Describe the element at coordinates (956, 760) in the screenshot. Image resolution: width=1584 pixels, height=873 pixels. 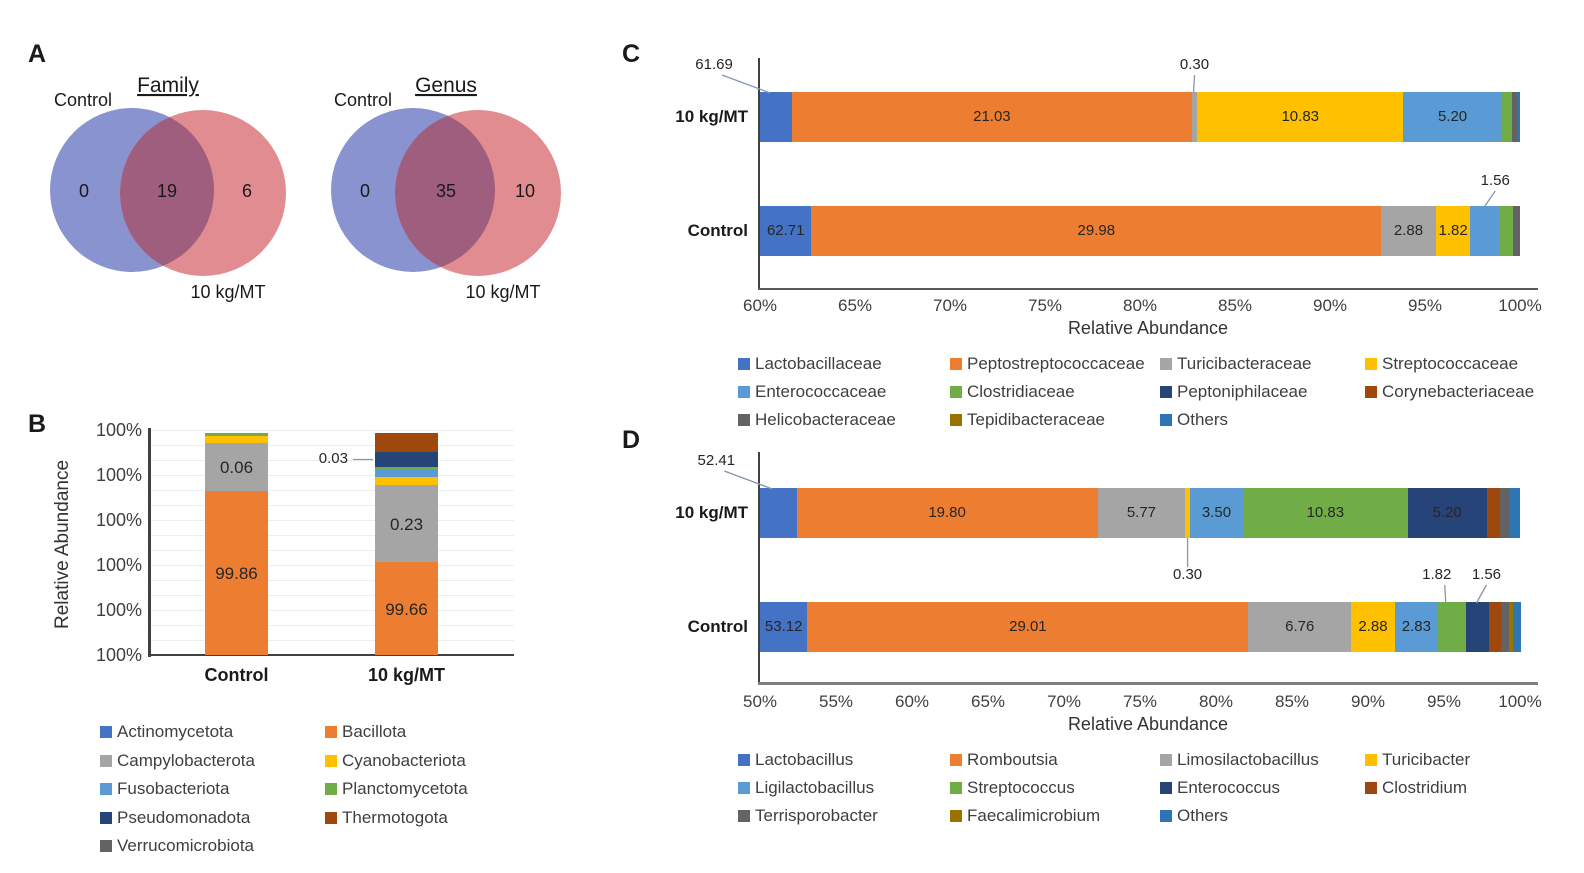
I see `legend-swatch-romboutsia` at that location.